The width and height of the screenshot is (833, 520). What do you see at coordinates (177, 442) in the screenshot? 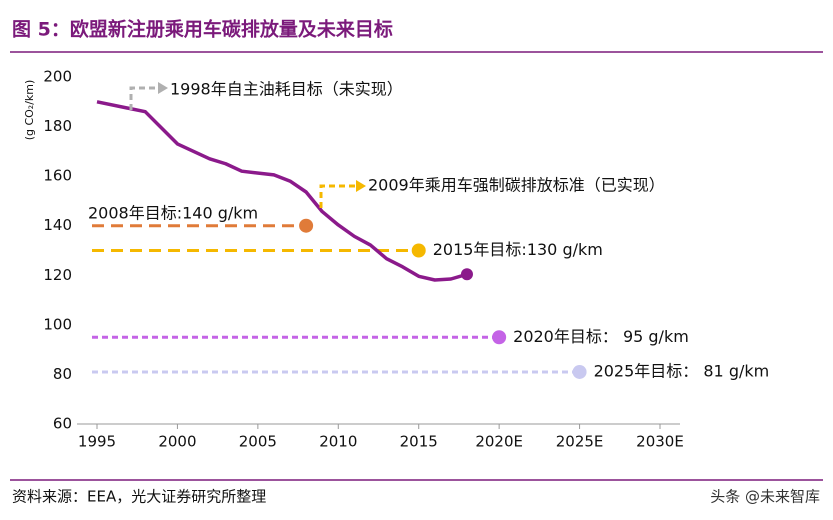
I see `x-tick-label: 2000` at bounding box center [177, 442].